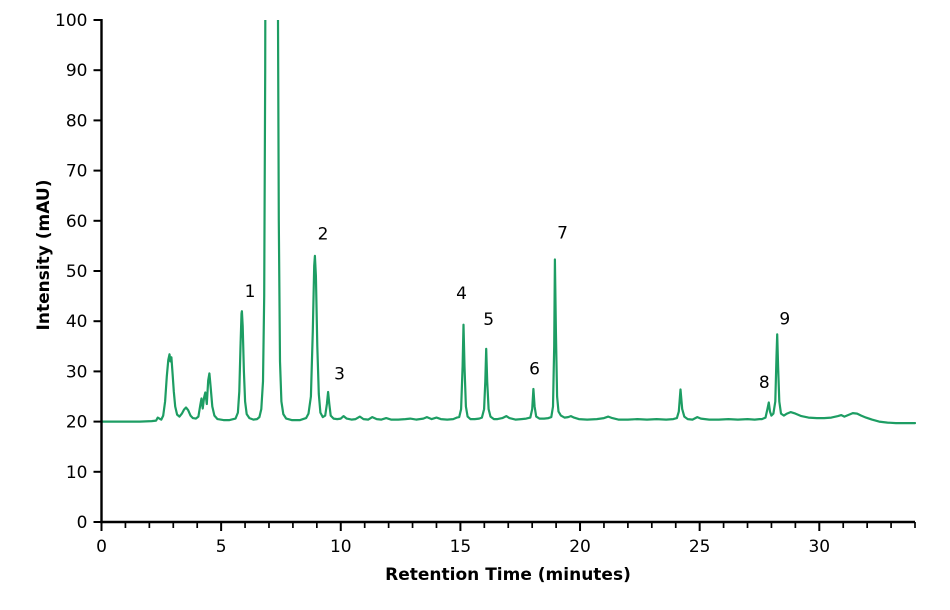  What do you see at coordinates (250, 292) in the screenshot?
I see `peak-label-1: 1` at bounding box center [250, 292].